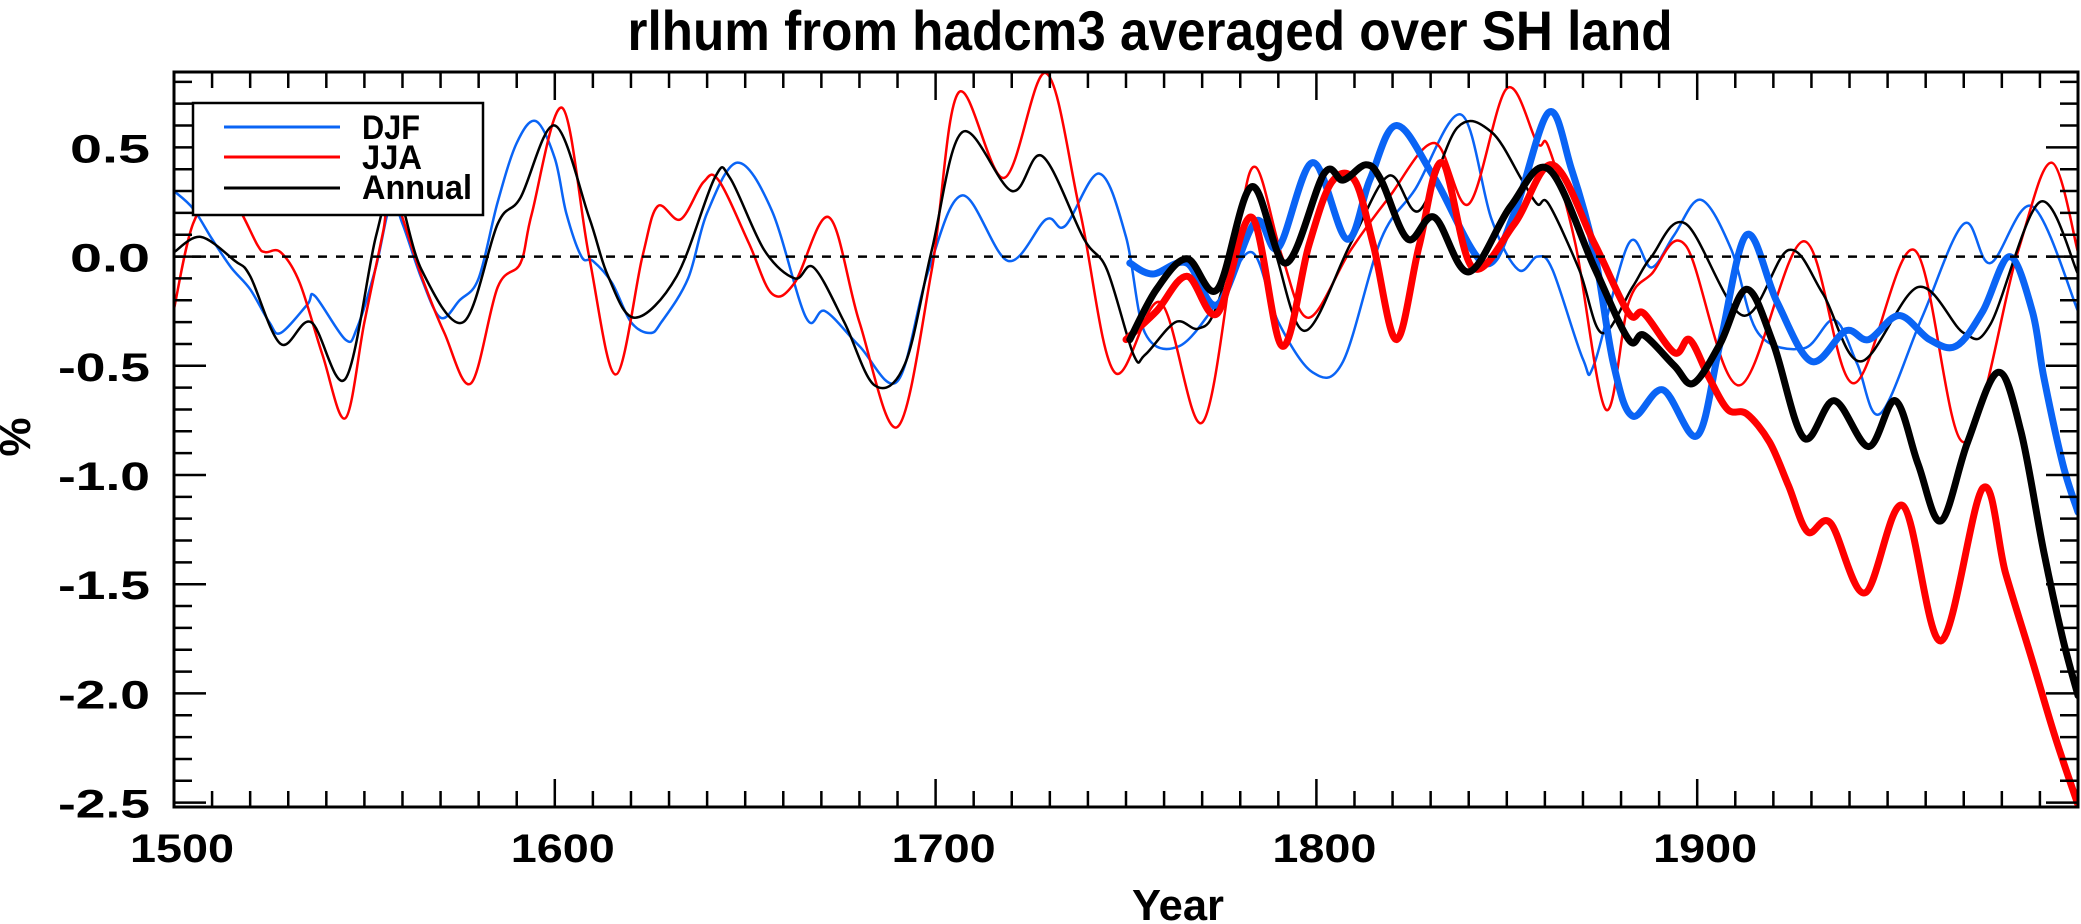 The image size is (2081, 924). What do you see at coordinates (20, 436) in the screenshot?
I see `y-axis-label: %` at bounding box center [20, 436].